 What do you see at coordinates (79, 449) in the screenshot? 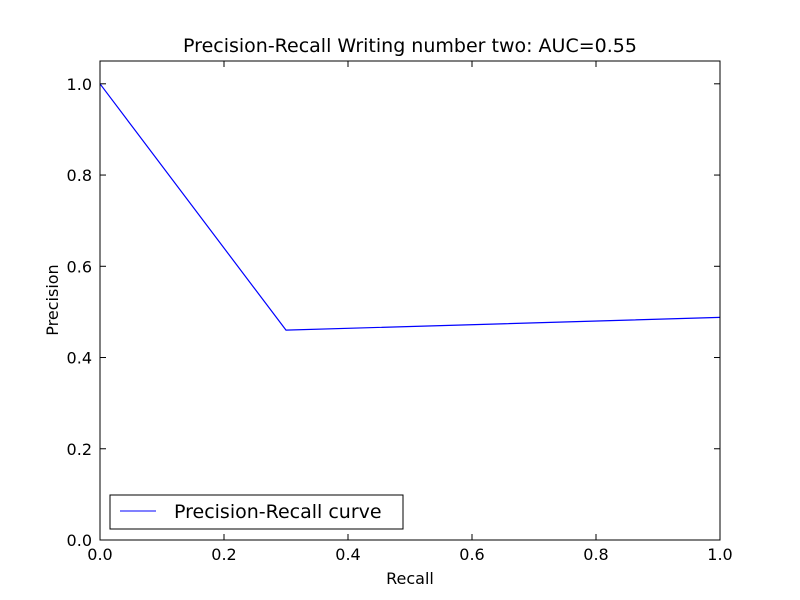
I see `y-tick-label: 0.2` at bounding box center [79, 449].